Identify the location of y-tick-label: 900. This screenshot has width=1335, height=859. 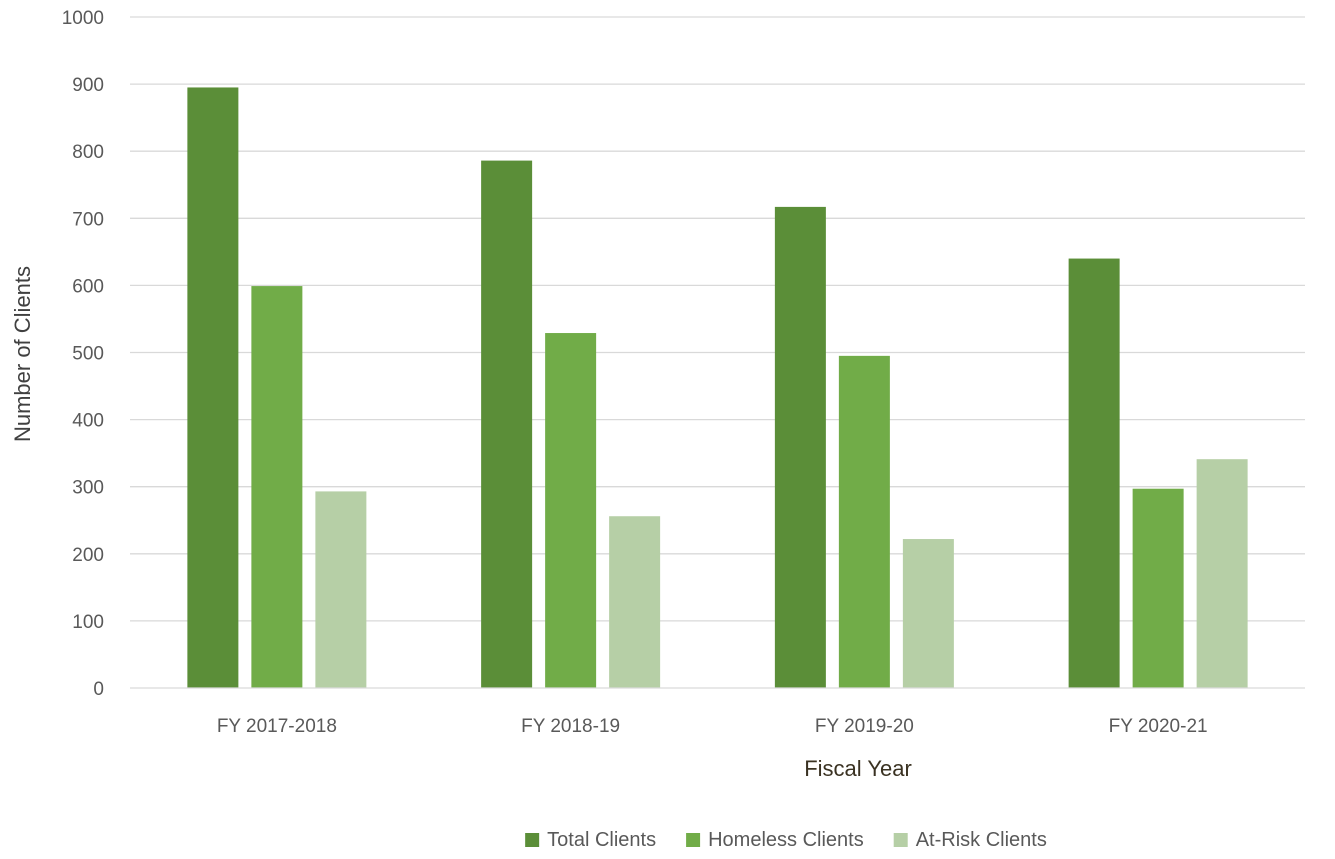
(88, 85).